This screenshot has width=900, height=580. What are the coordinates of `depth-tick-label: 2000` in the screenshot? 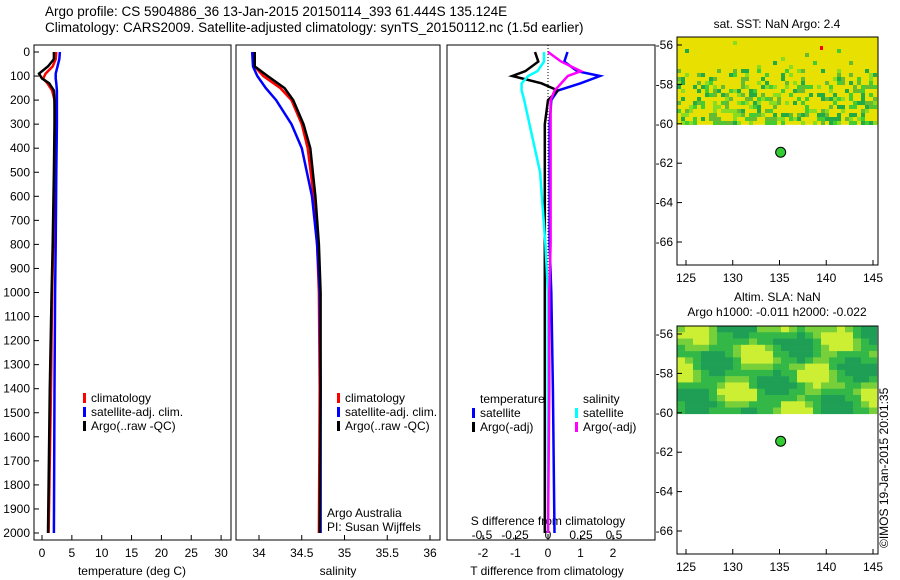 It's located at (16, 533).